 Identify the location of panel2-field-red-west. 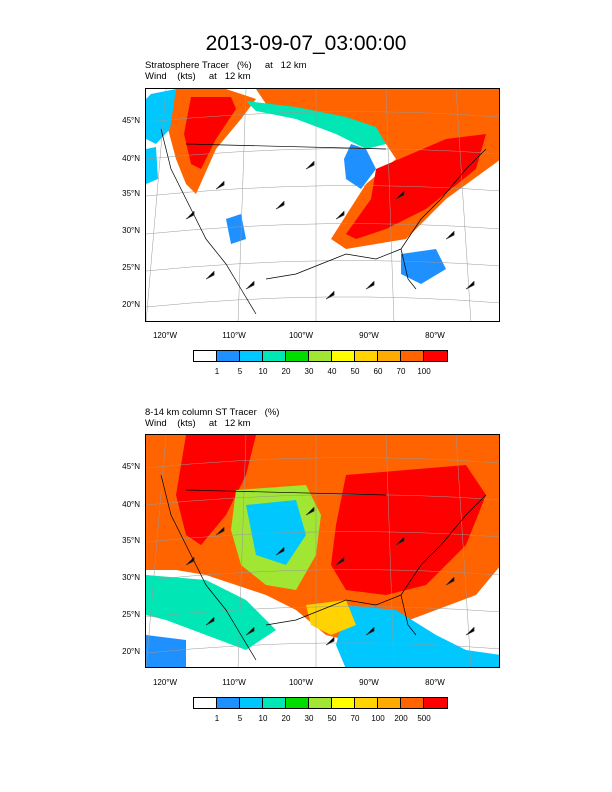
(216, 490).